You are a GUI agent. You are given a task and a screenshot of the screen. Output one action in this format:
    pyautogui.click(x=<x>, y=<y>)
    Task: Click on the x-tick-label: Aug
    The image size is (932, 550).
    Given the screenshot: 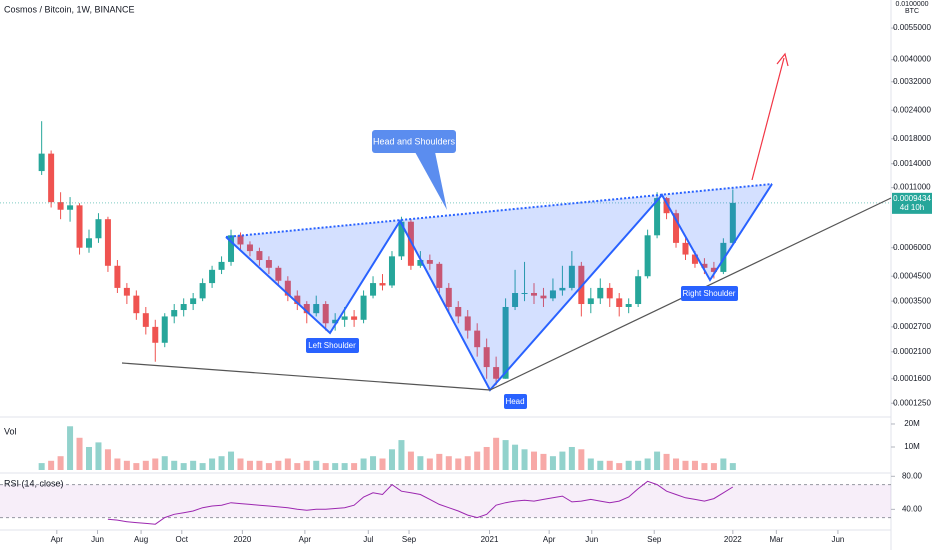 What is the action you would take?
    pyautogui.click(x=141, y=539)
    